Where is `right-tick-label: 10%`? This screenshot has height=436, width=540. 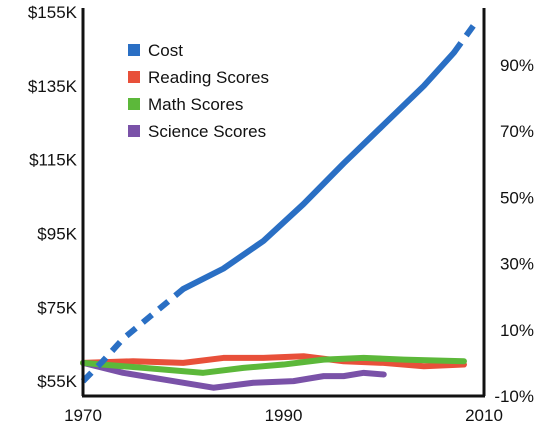
right-tick-label: 10% is located at coordinates (517, 330).